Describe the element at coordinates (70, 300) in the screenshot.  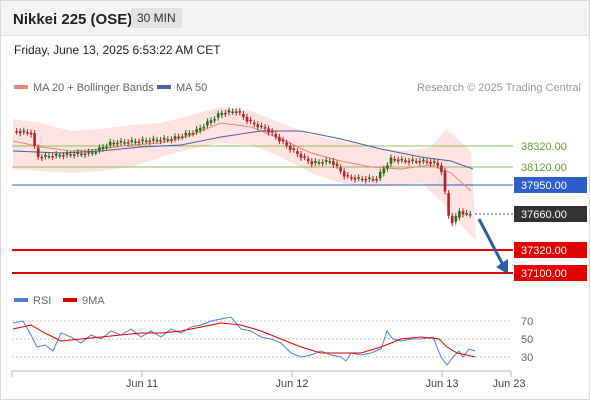
I see `rsi-ma-legend-swatch` at that location.